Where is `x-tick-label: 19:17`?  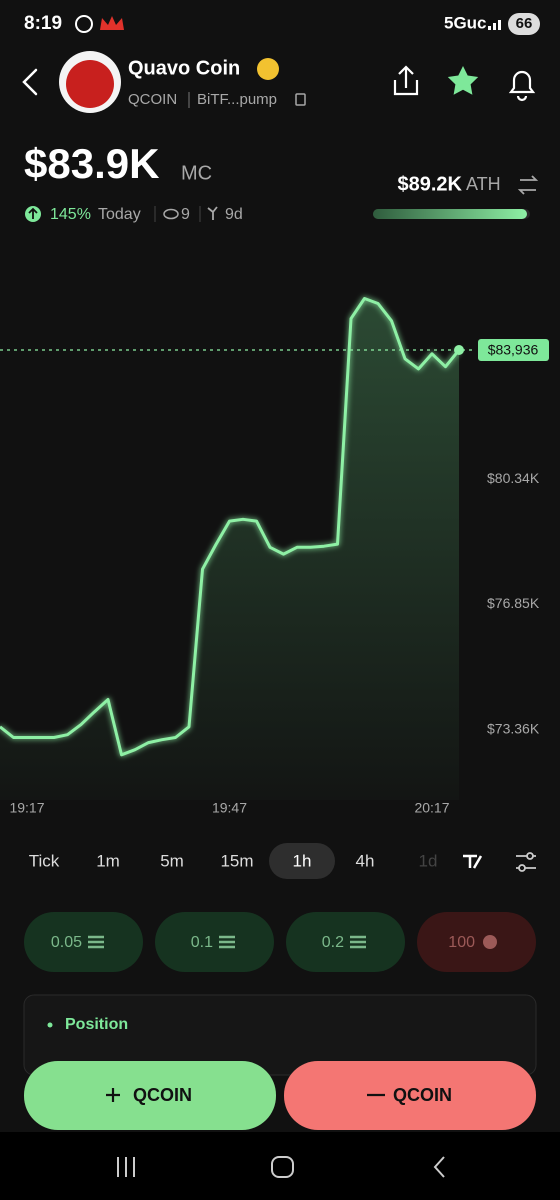 x-tick-label: 19:17 is located at coordinates (26, 808).